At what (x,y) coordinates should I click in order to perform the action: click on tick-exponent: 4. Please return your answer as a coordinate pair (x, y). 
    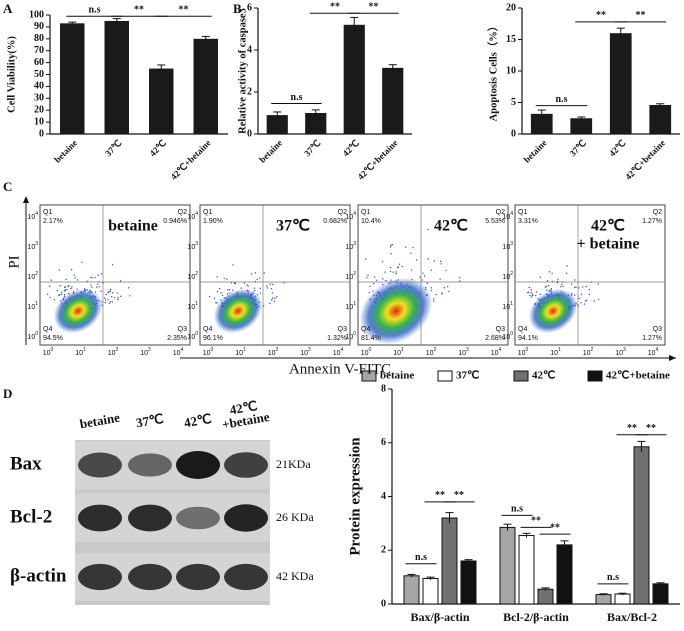
    Looking at the image, I should click on (500, 350).